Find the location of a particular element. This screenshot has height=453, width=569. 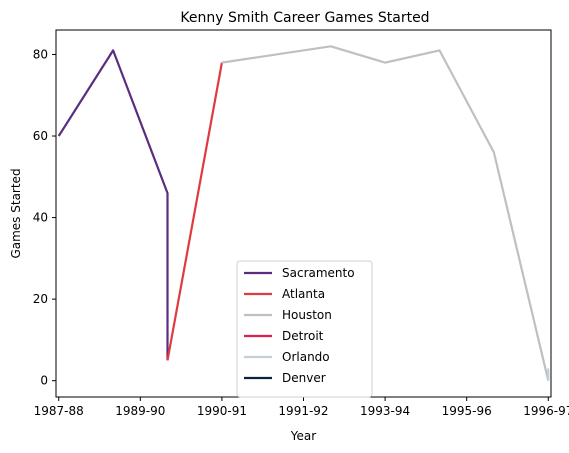

x-tick-label: 1993-94 is located at coordinates (385, 411).